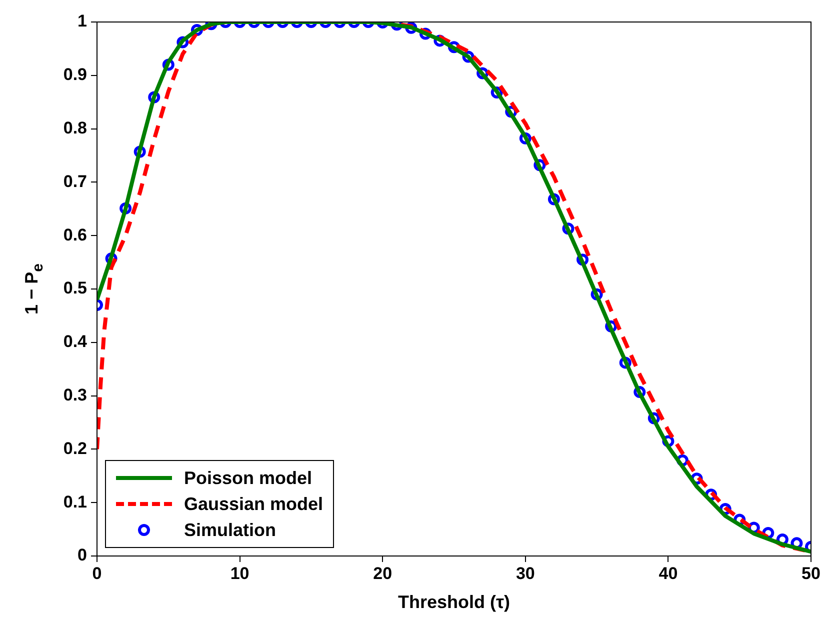 This screenshot has height=618, width=829. What do you see at coordinates (248, 478) in the screenshot?
I see `legend-label: Poisson model` at bounding box center [248, 478].